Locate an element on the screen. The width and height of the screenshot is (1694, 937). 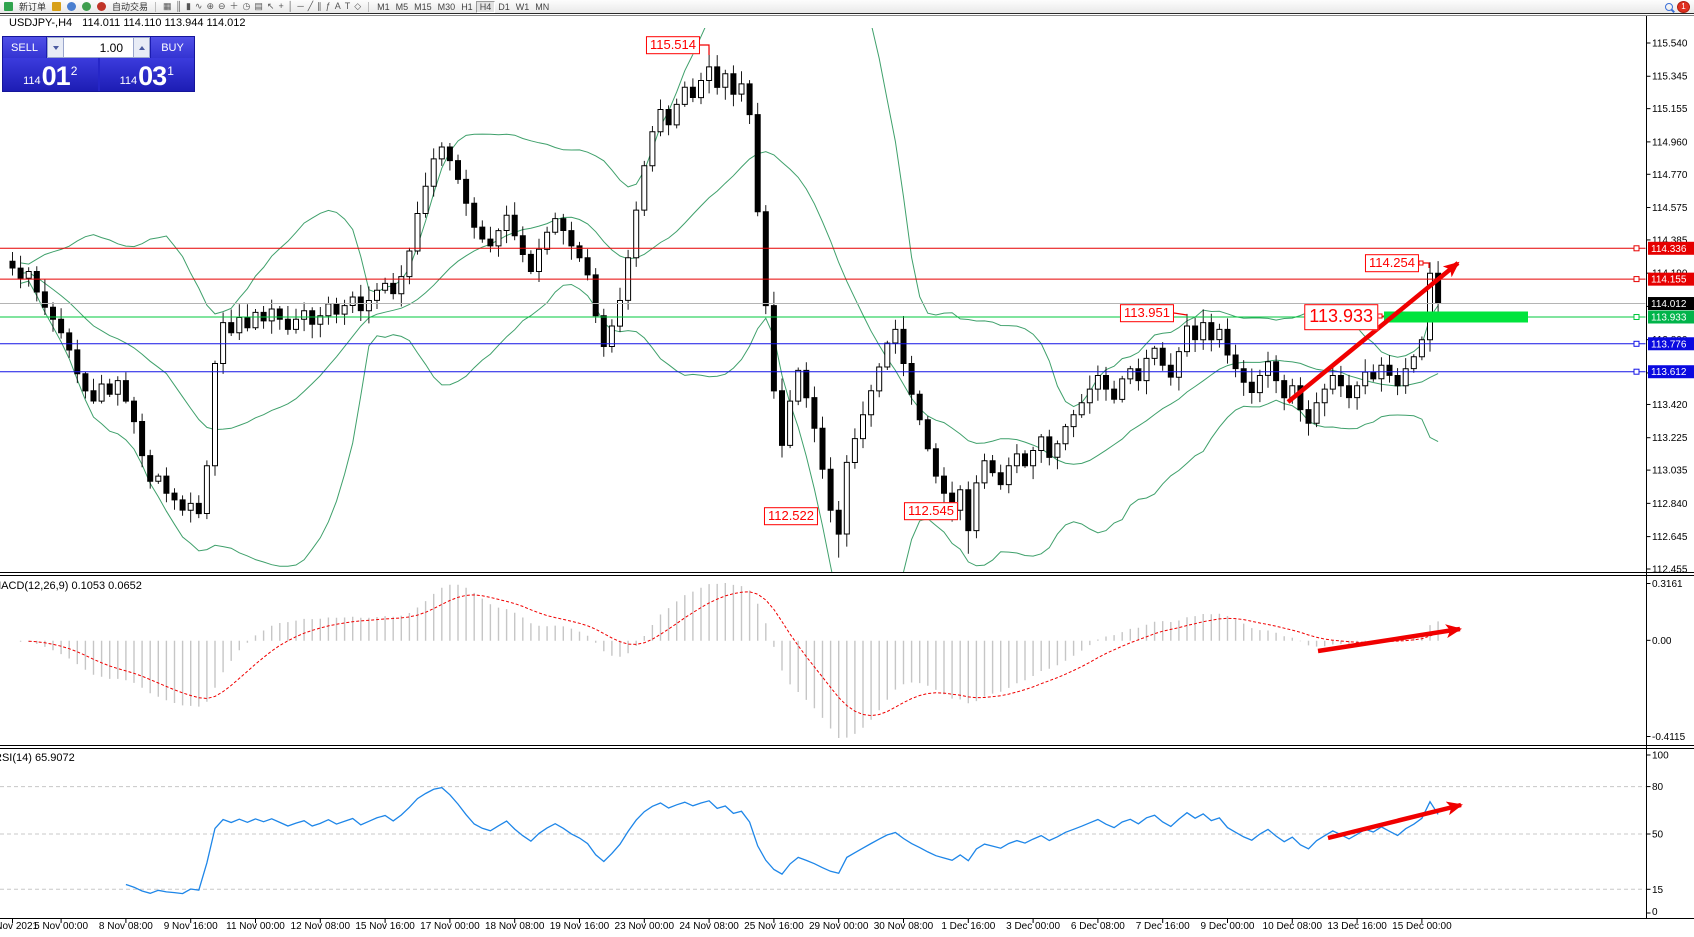
rsi-axis: 100 80 50 15 0 is located at coordinates (1657, 834).